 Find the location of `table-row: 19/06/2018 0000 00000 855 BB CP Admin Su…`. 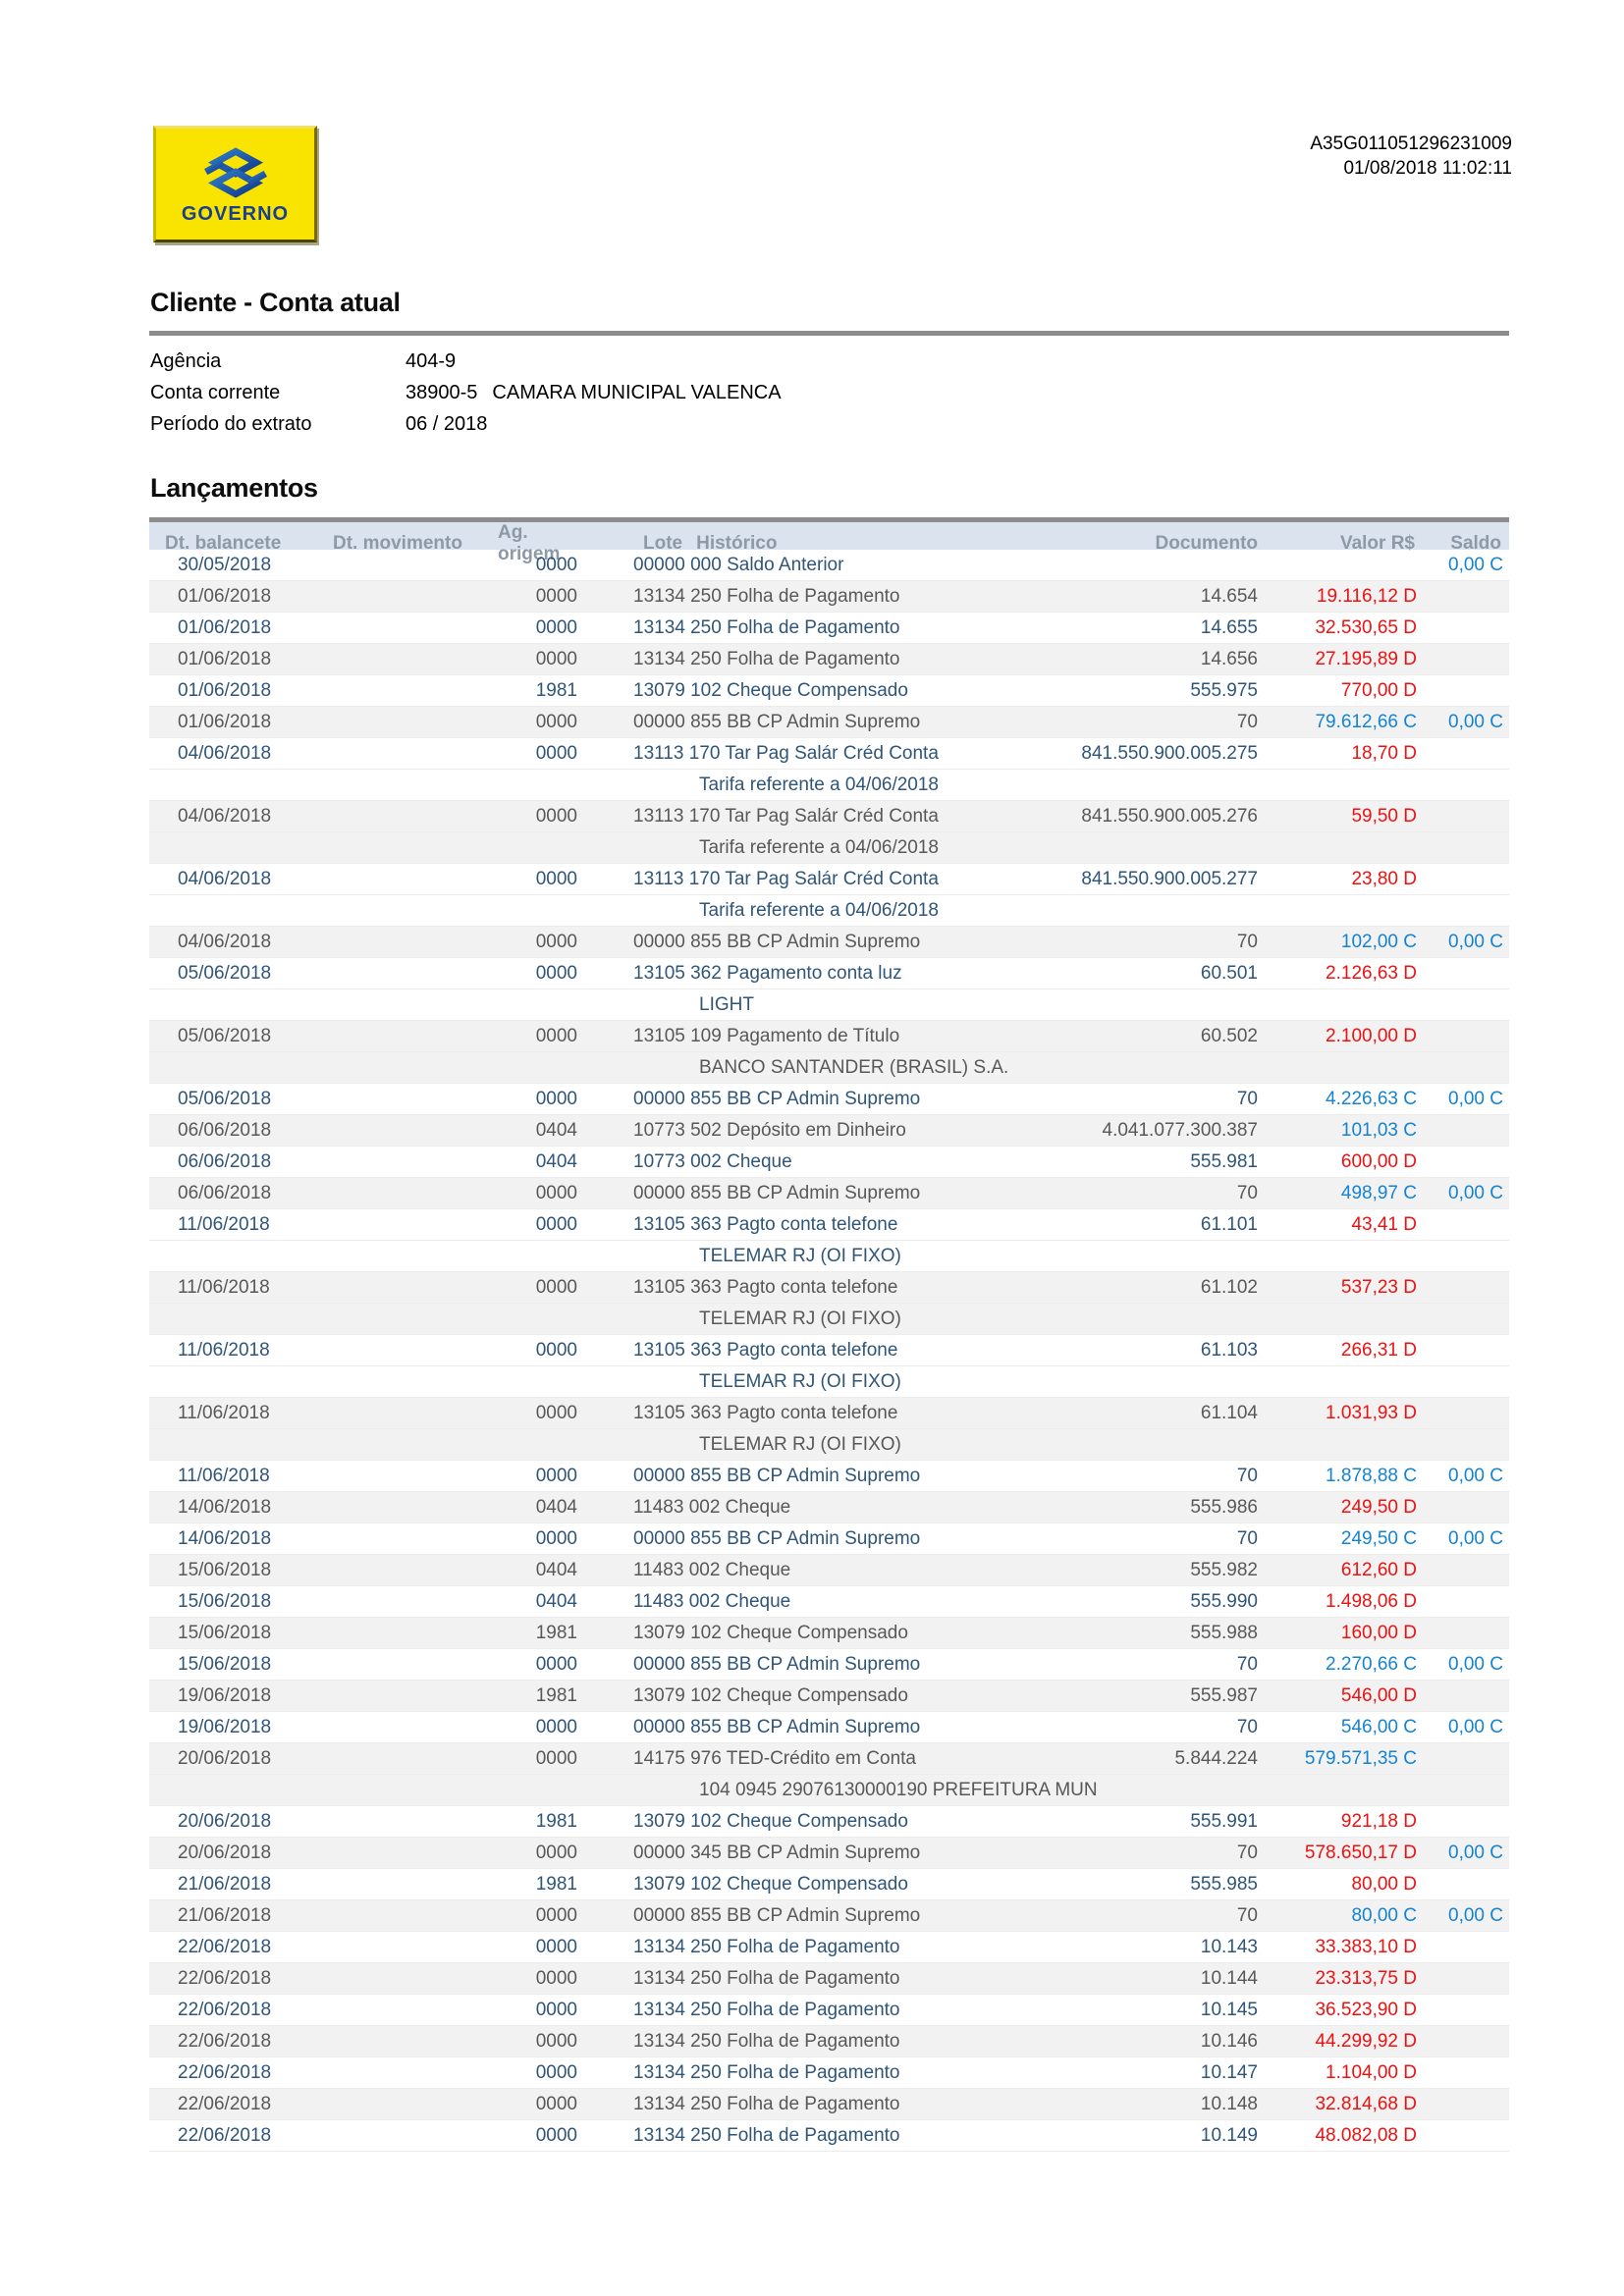

table-row: 19/06/2018 0000 00000 855 BB CP Admin Su… is located at coordinates (829, 1727).